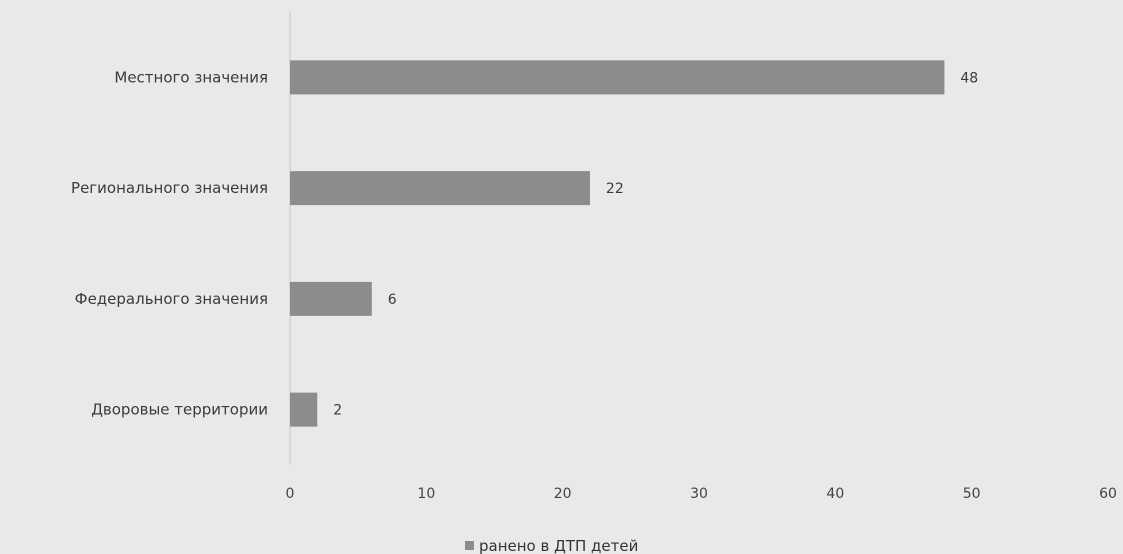 Image resolution: width=1123 pixels, height=554 pixels. What do you see at coordinates (563, 494) in the screenshot?
I see `x-tick-label-20: 20` at bounding box center [563, 494].